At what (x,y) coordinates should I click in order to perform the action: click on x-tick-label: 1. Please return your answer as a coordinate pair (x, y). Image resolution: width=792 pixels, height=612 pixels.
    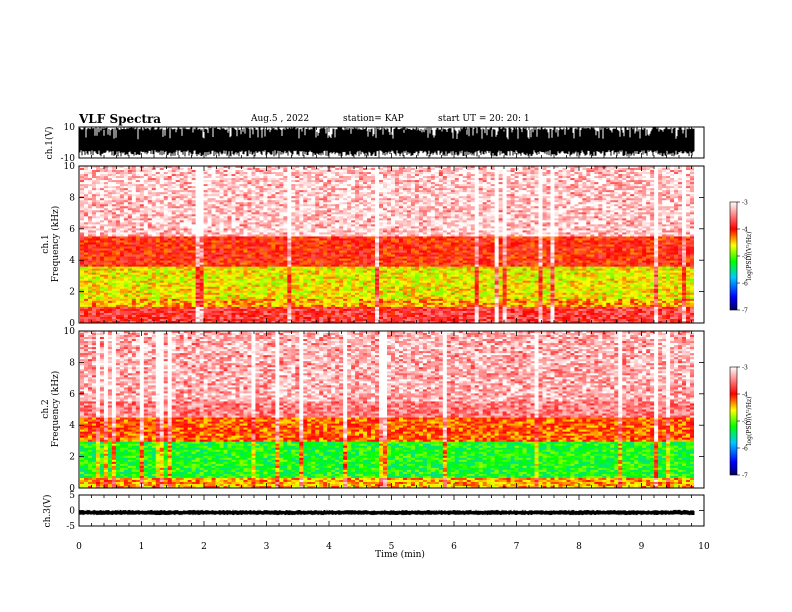
    Looking at the image, I should click on (142, 547).